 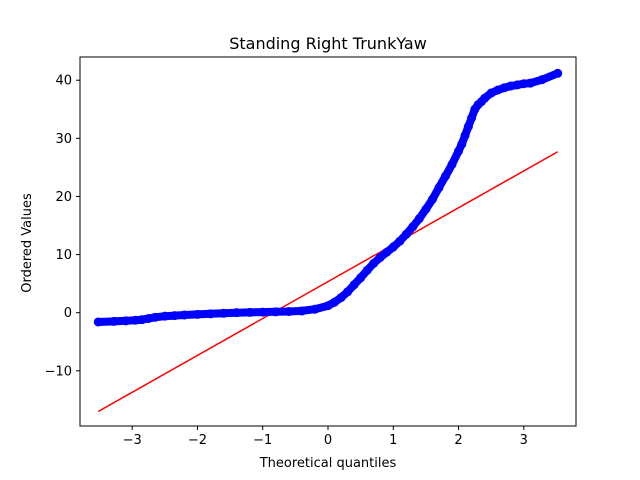 What do you see at coordinates (63, 255) in the screenshot?
I see `y-tick-label: 10` at bounding box center [63, 255].